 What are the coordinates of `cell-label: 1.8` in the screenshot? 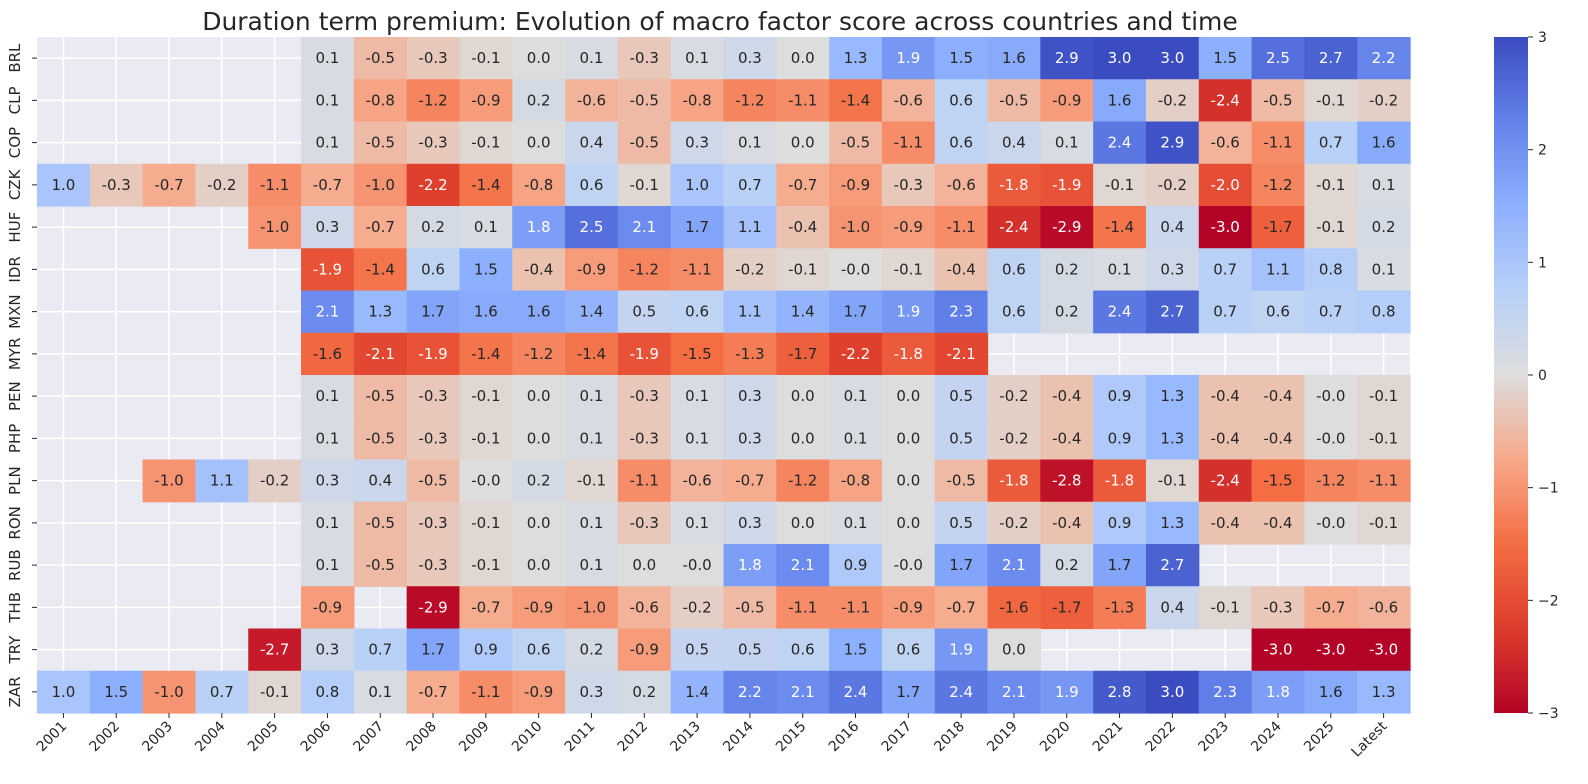 It's located at (750, 565).